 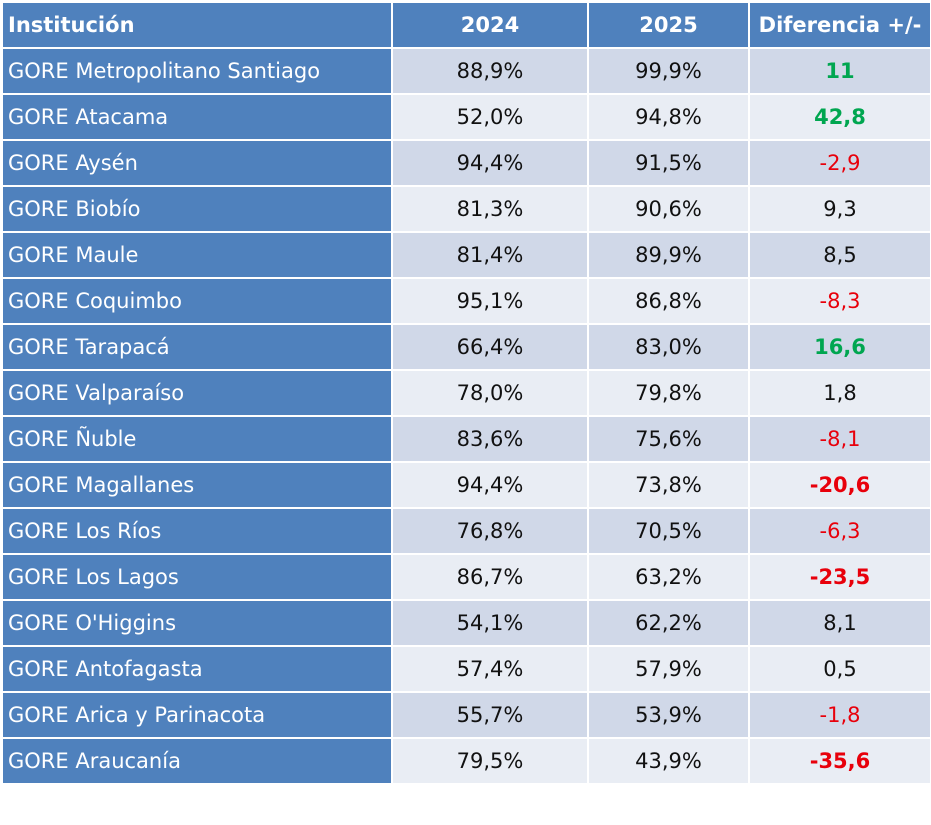 I want to click on cell-2024: 86,7%, so click(x=490, y=577).